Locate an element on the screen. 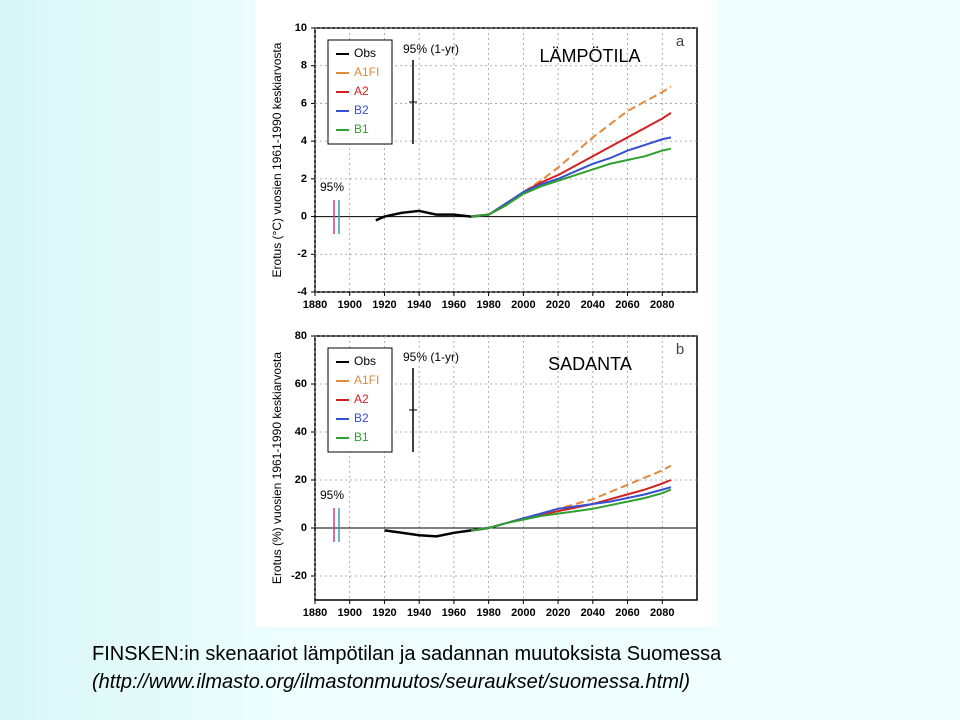 The width and height of the screenshot is (960, 720). y-tick-label: -2 is located at coordinates (302, 254).